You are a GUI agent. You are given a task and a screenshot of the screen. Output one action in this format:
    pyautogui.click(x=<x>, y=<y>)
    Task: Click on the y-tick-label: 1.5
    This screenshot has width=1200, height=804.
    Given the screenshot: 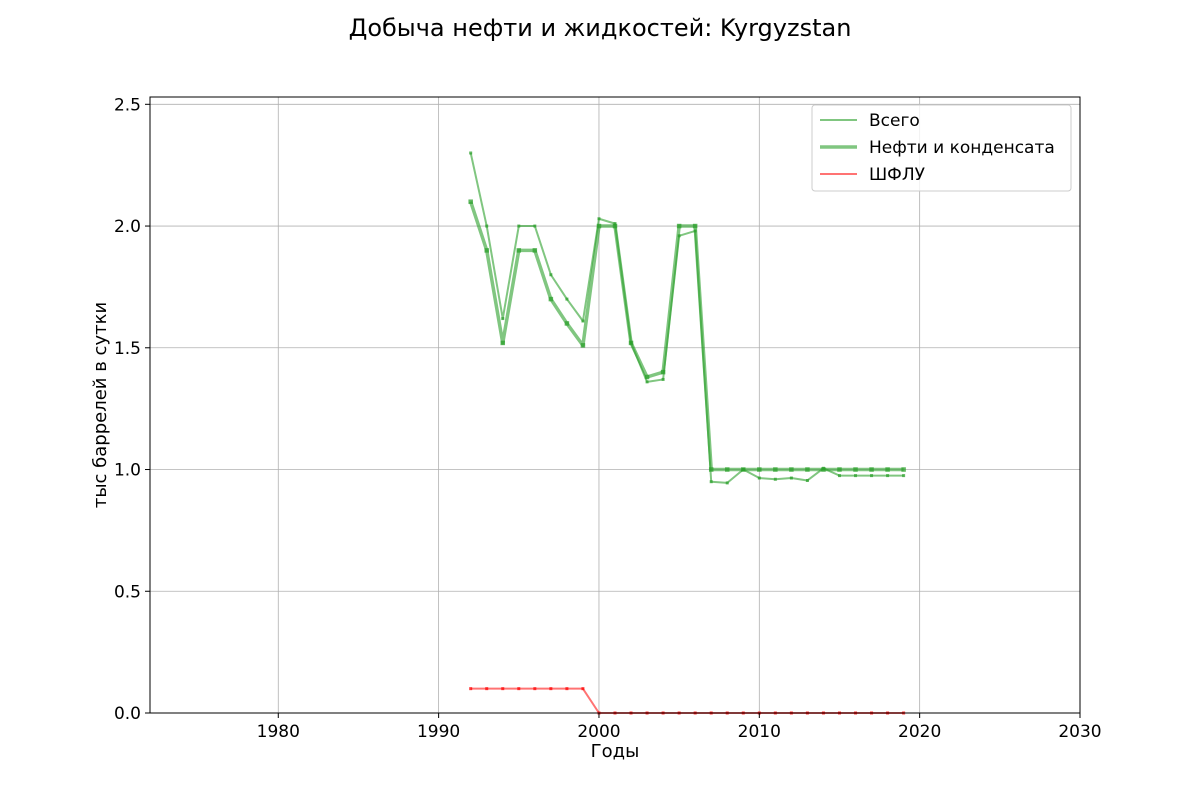 What is the action you would take?
    pyautogui.click(x=127, y=349)
    